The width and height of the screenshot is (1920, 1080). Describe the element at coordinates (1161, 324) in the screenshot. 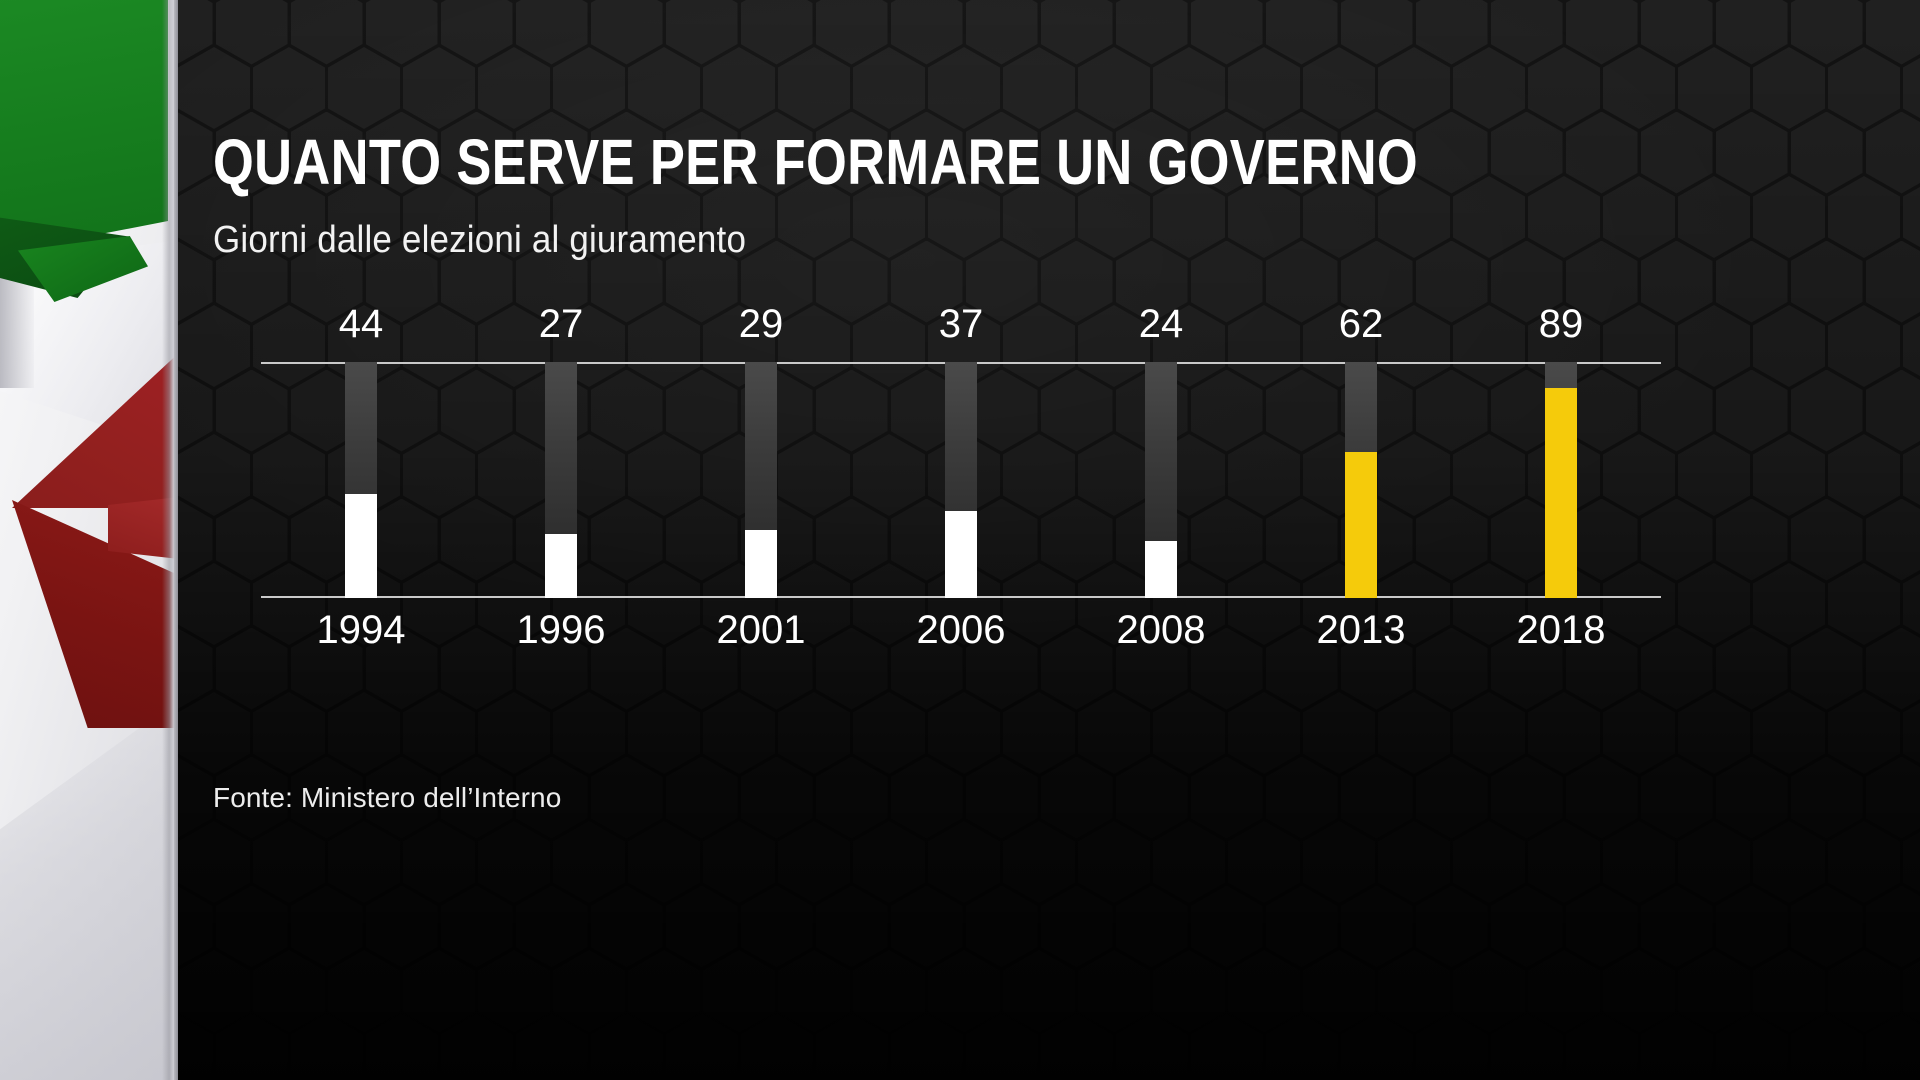

I see `bar-value-label: 24` at that location.